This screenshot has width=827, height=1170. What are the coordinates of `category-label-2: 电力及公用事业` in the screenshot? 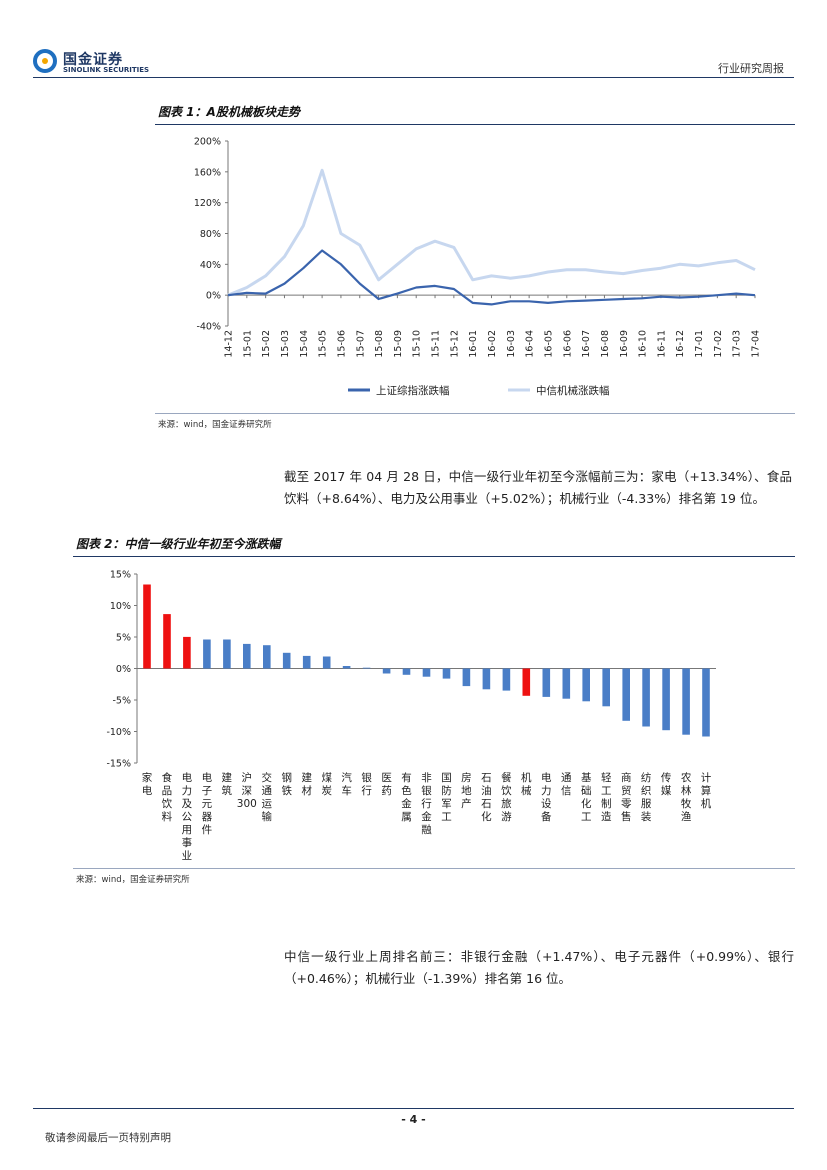 It's located at (187, 816).